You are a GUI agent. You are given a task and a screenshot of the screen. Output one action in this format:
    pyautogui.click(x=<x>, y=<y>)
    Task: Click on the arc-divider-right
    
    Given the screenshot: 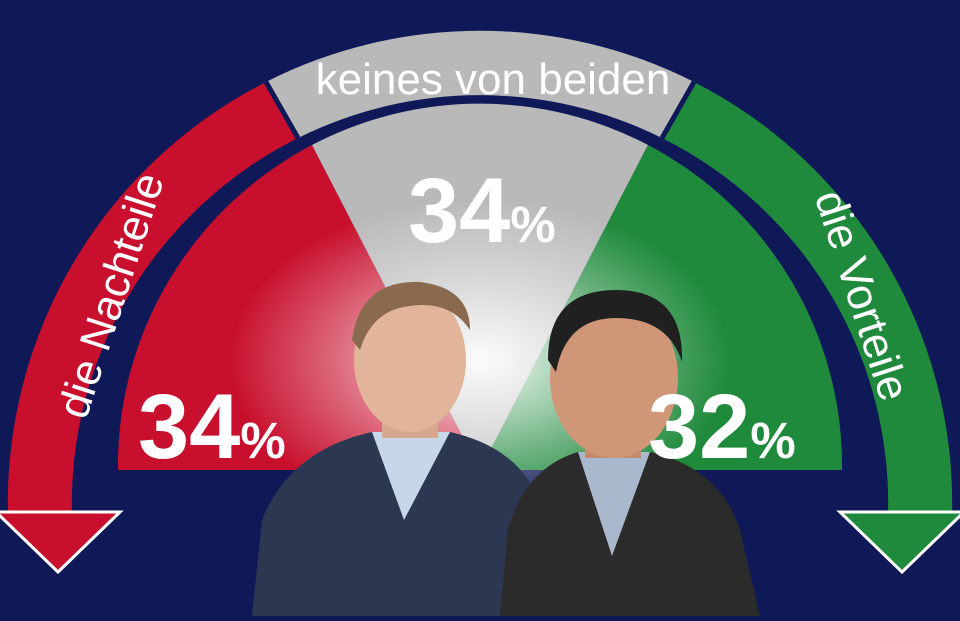 What is the action you would take?
    pyautogui.click(x=678, y=110)
    